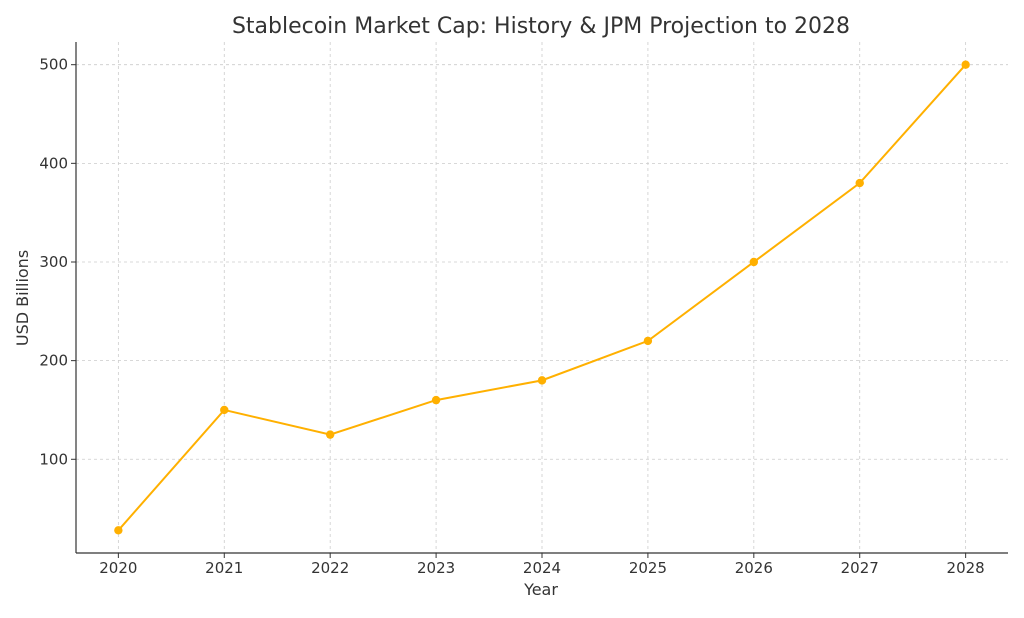 The image size is (1024, 618). I want to click on y-tick-label: 500, so click(53, 65).